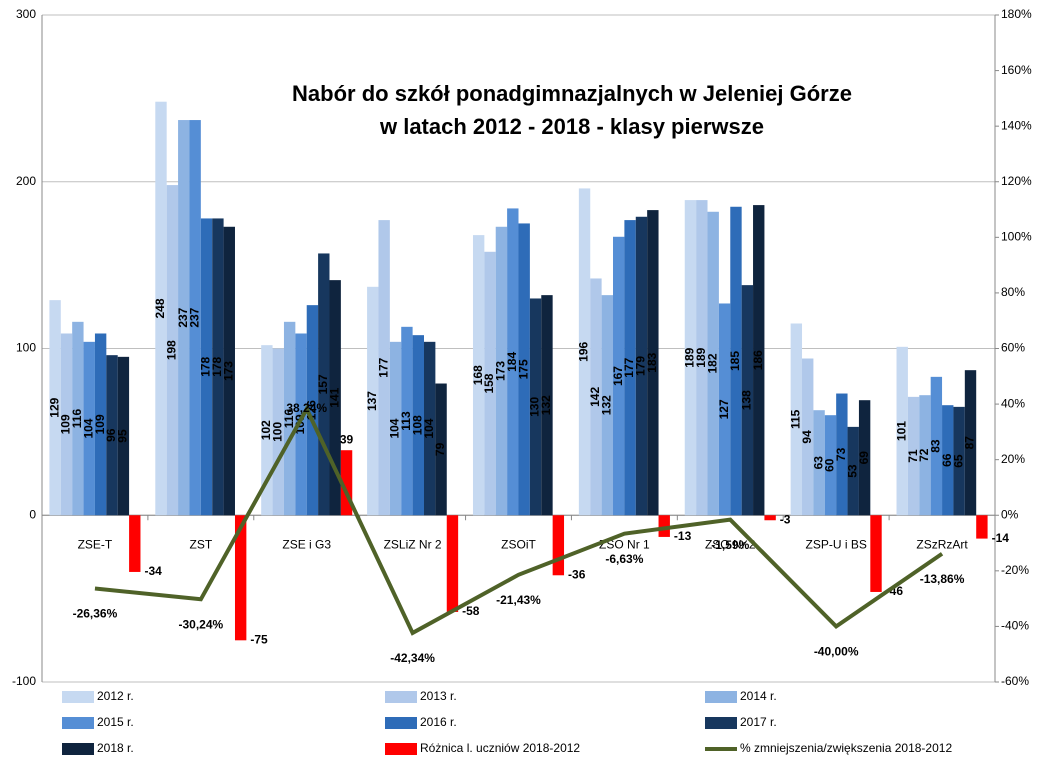 This screenshot has height=762, width=1052. I want to click on y2-tick-label: 180%, so click(1016, 14).